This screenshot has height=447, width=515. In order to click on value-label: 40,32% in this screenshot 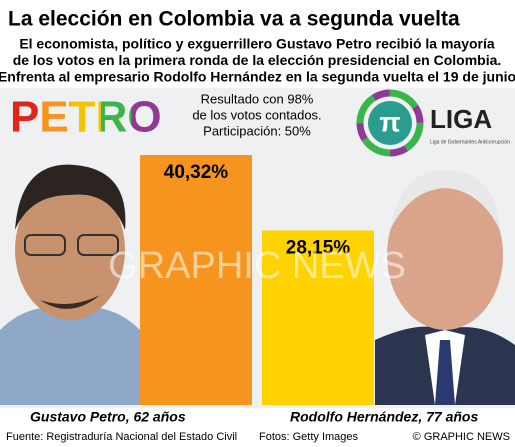, I will do `click(196, 172)`.